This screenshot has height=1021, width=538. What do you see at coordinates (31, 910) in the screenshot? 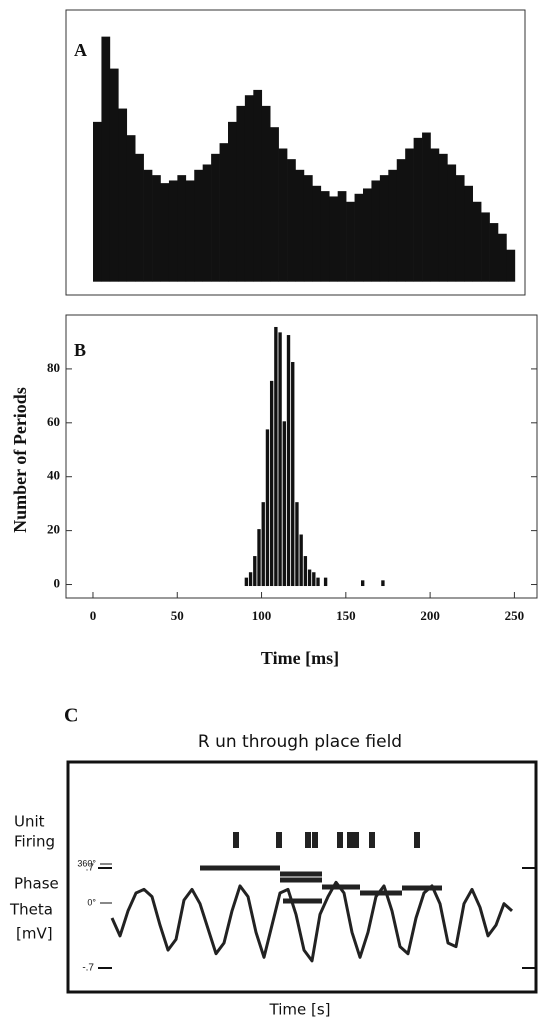
I see `row-label: Theta` at bounding box center [31, 910].